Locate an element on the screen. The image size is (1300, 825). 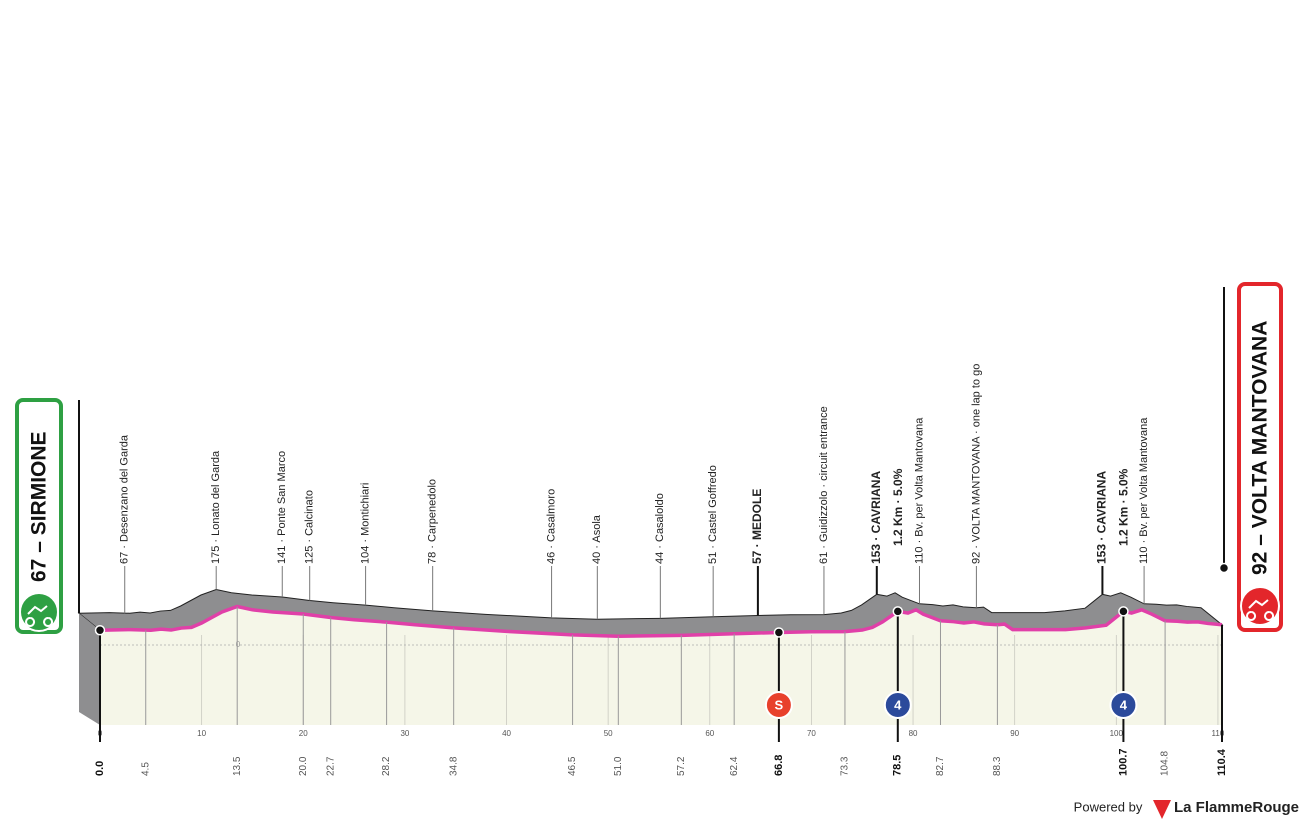
waypoint-label: 92 · VOLTA MANTOVANA · one lap to go is located at coordinates (976, 464).